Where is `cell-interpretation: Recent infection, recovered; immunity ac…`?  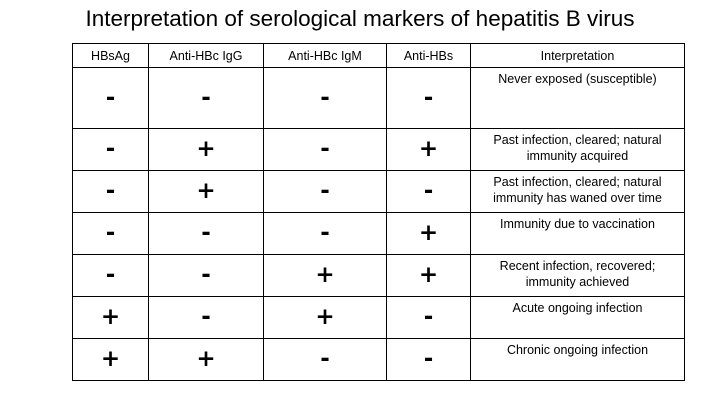 cell-interpretation: Recent infection, recovered; immunity ac… is located at coordinates (577, 275).